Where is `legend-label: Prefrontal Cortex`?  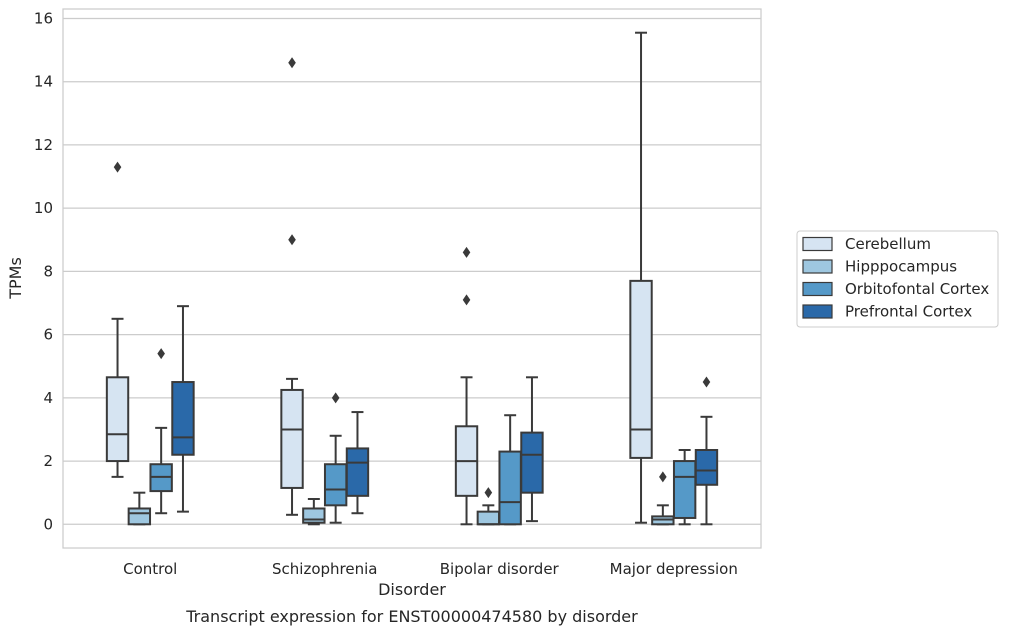 legend-label: Prefrontal Cortex is located at coordinates (908, 312).